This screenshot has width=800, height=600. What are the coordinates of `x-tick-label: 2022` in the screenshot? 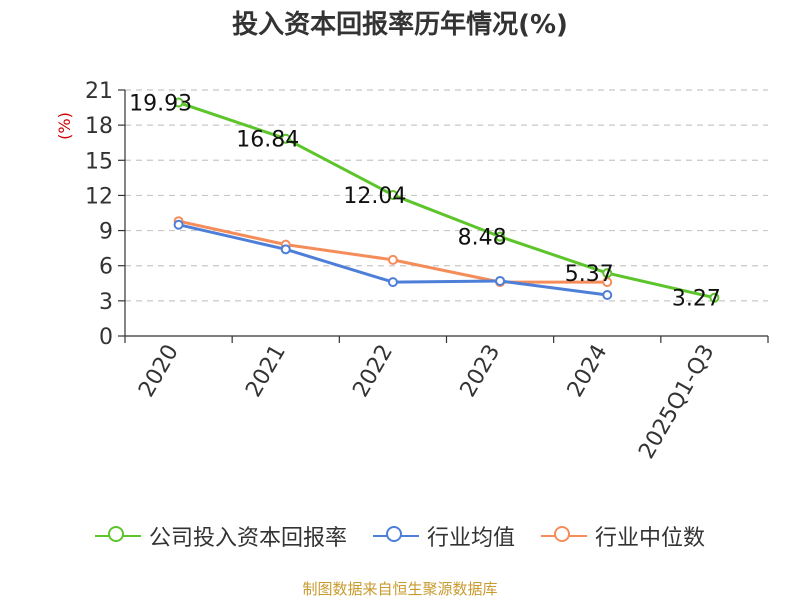 It's located at (373, 371).